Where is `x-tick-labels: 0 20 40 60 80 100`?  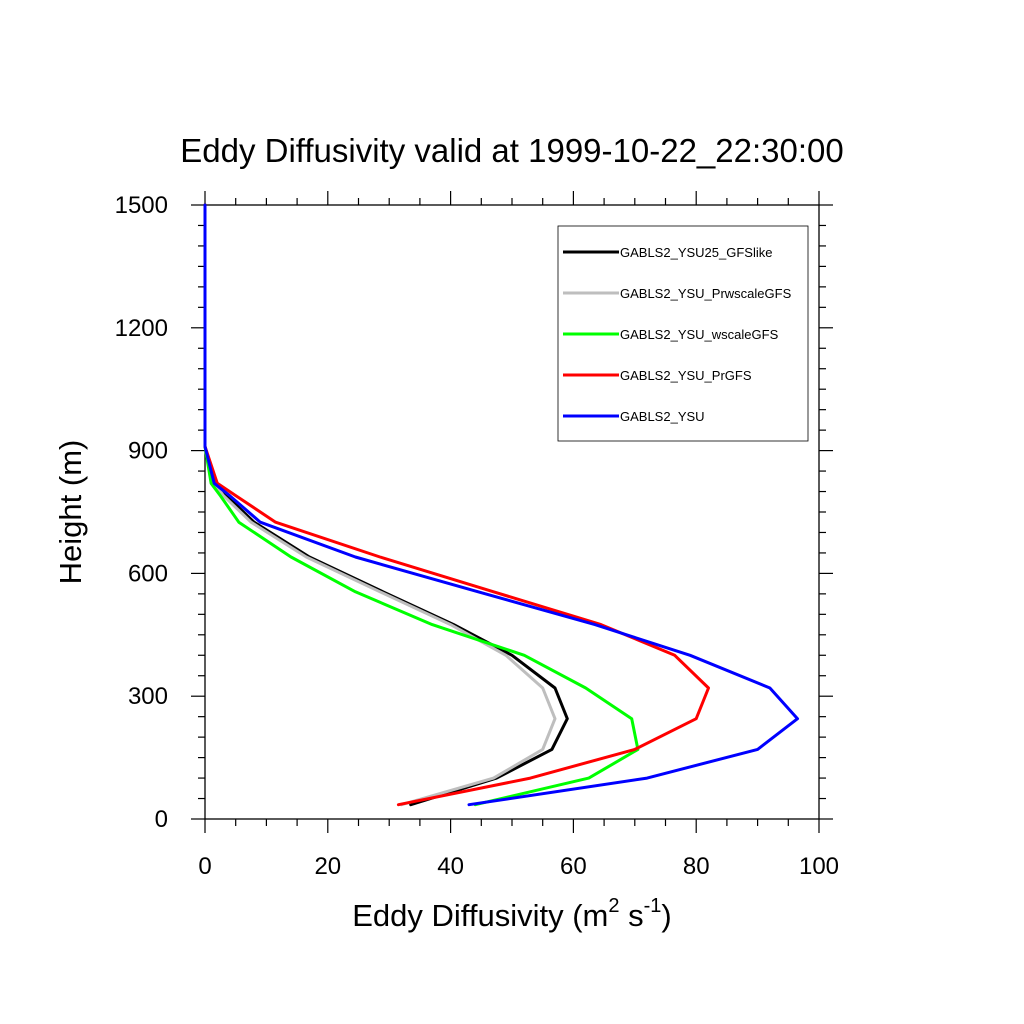
x-tick-labels: 0 20 40 60 80 100 is located at coordinates (518, 866).